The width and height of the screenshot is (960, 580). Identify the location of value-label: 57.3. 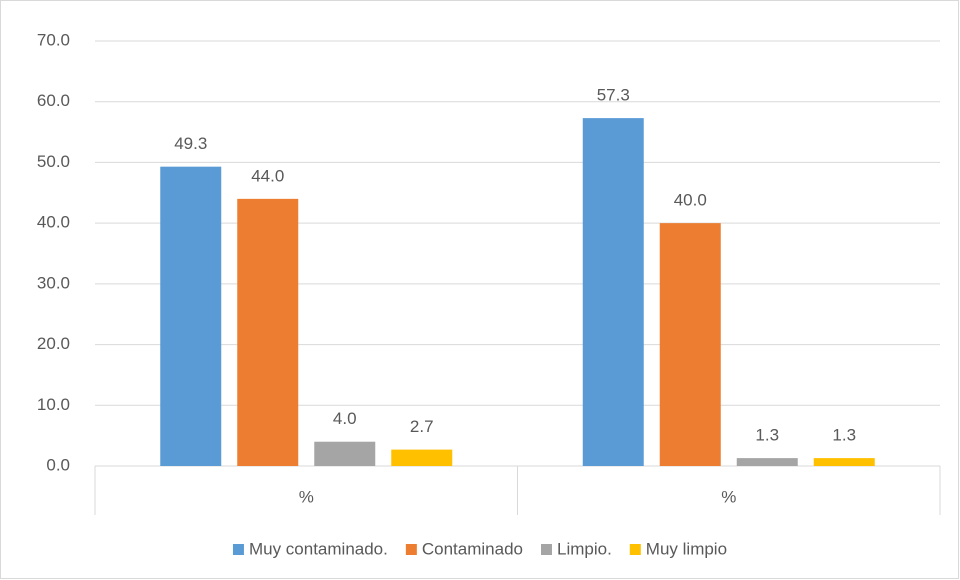
(613, 95).